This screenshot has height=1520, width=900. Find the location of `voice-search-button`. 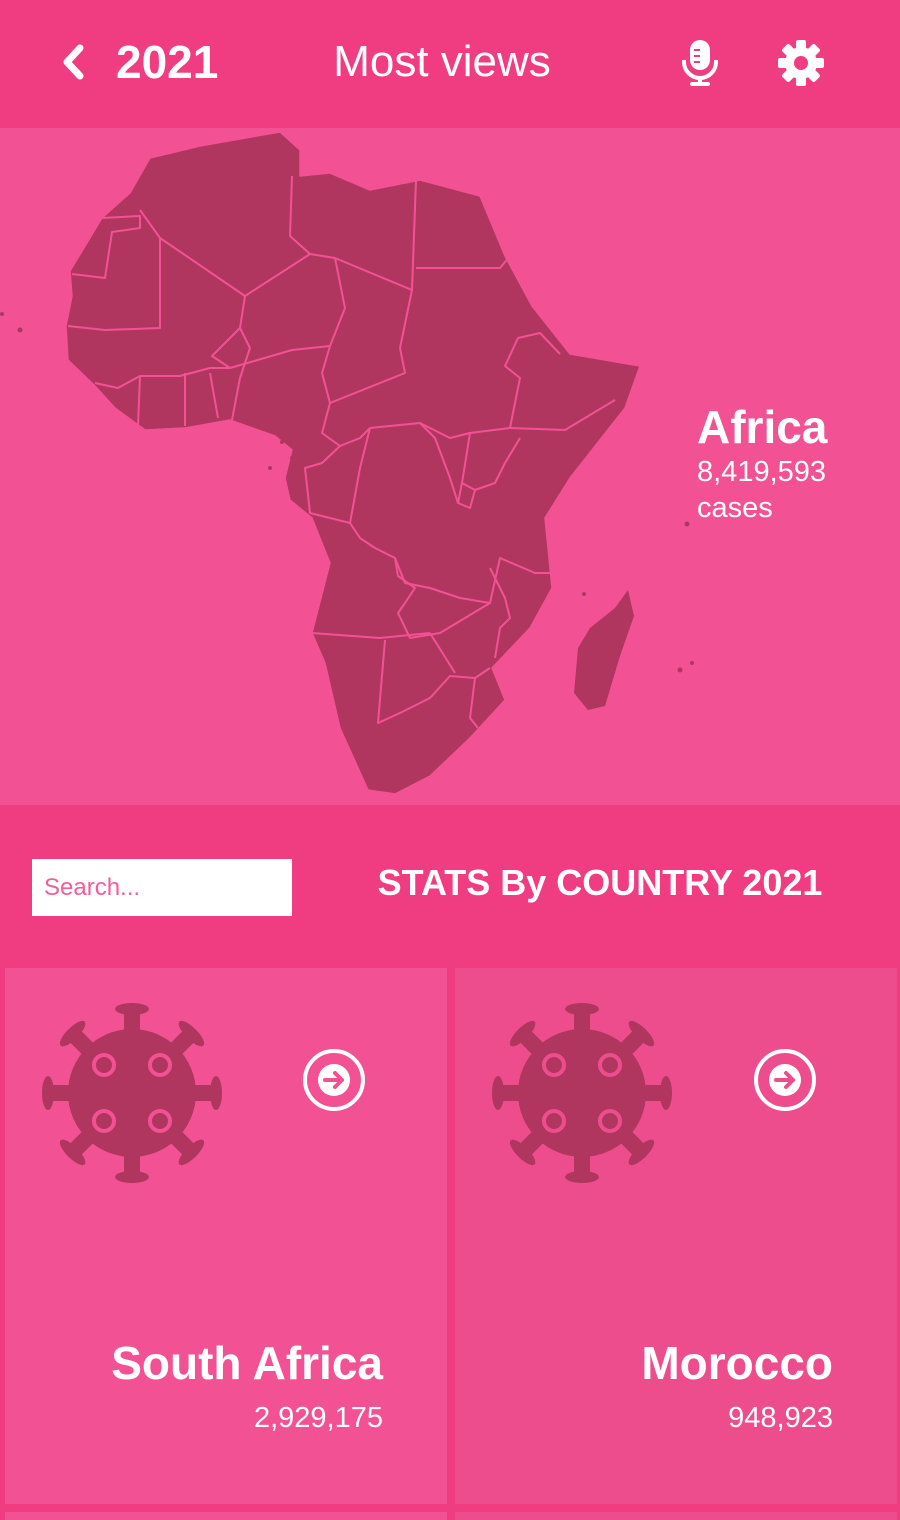

voice-search-button is located at coordinates (700, 63).